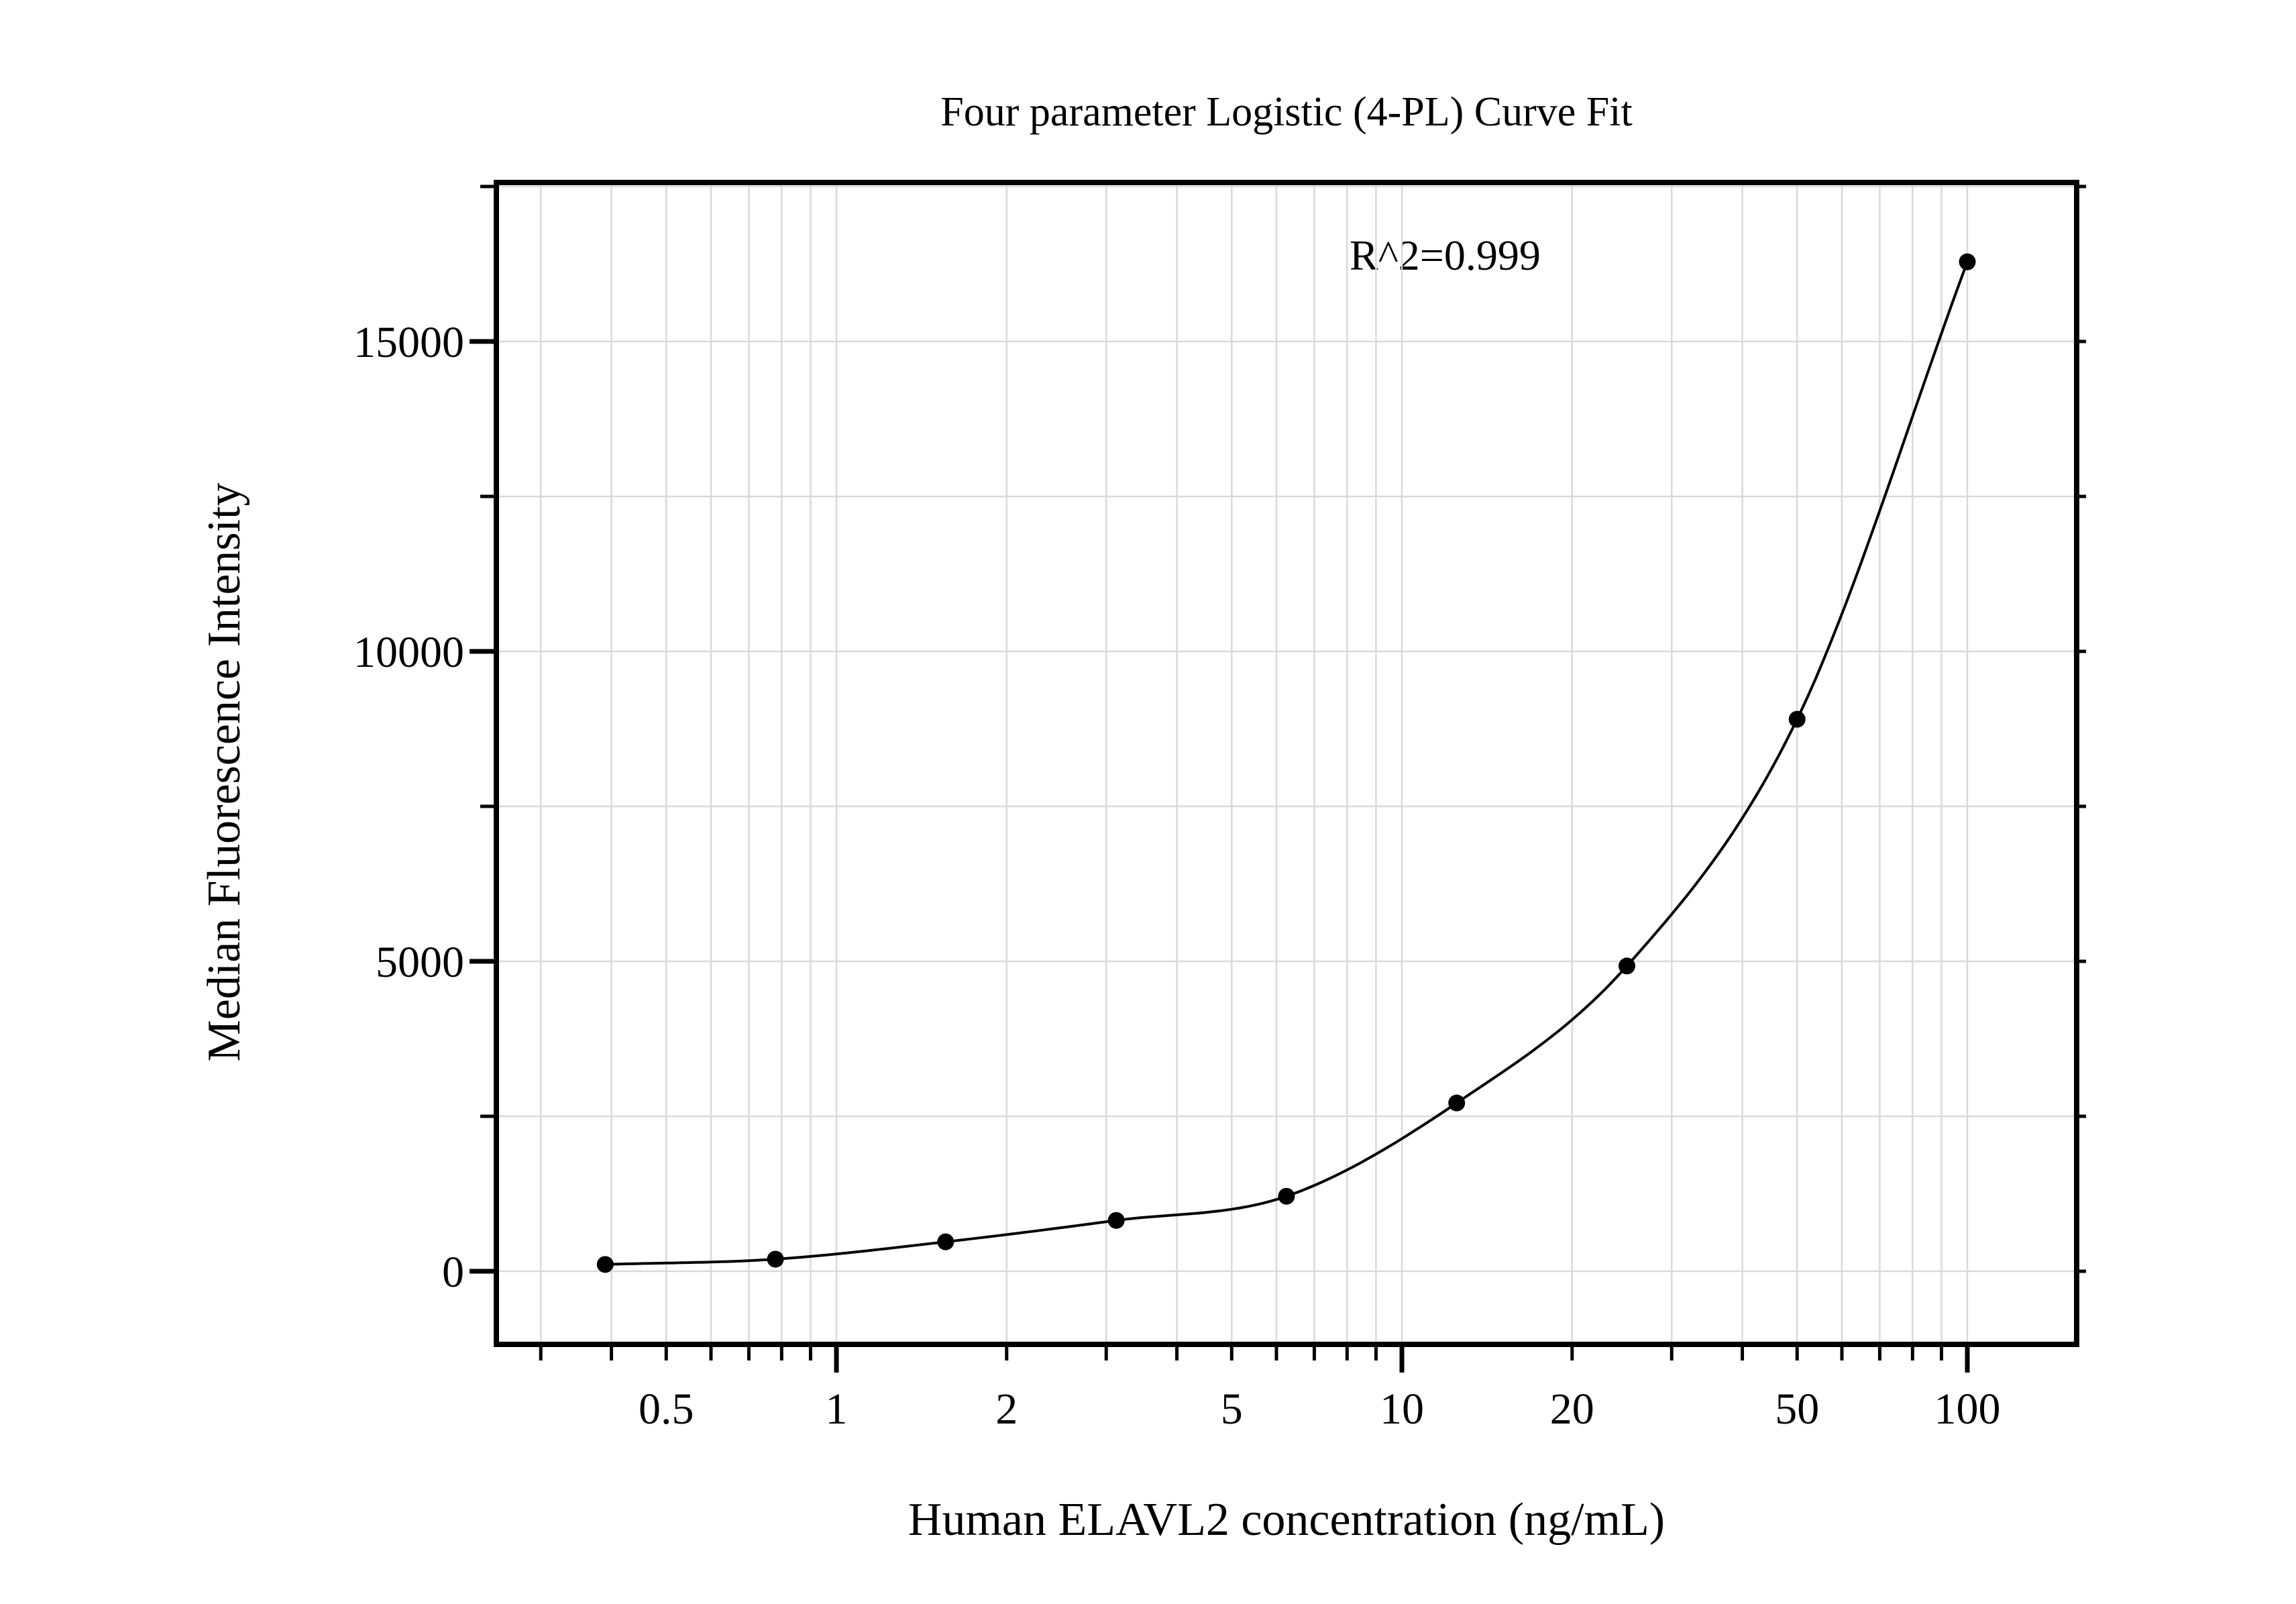 This screenshot has height=1604, width=2296. Describe the element at coordinates (420, 963) in the screenshot. I see `y-tick-label: 5000` at that location.